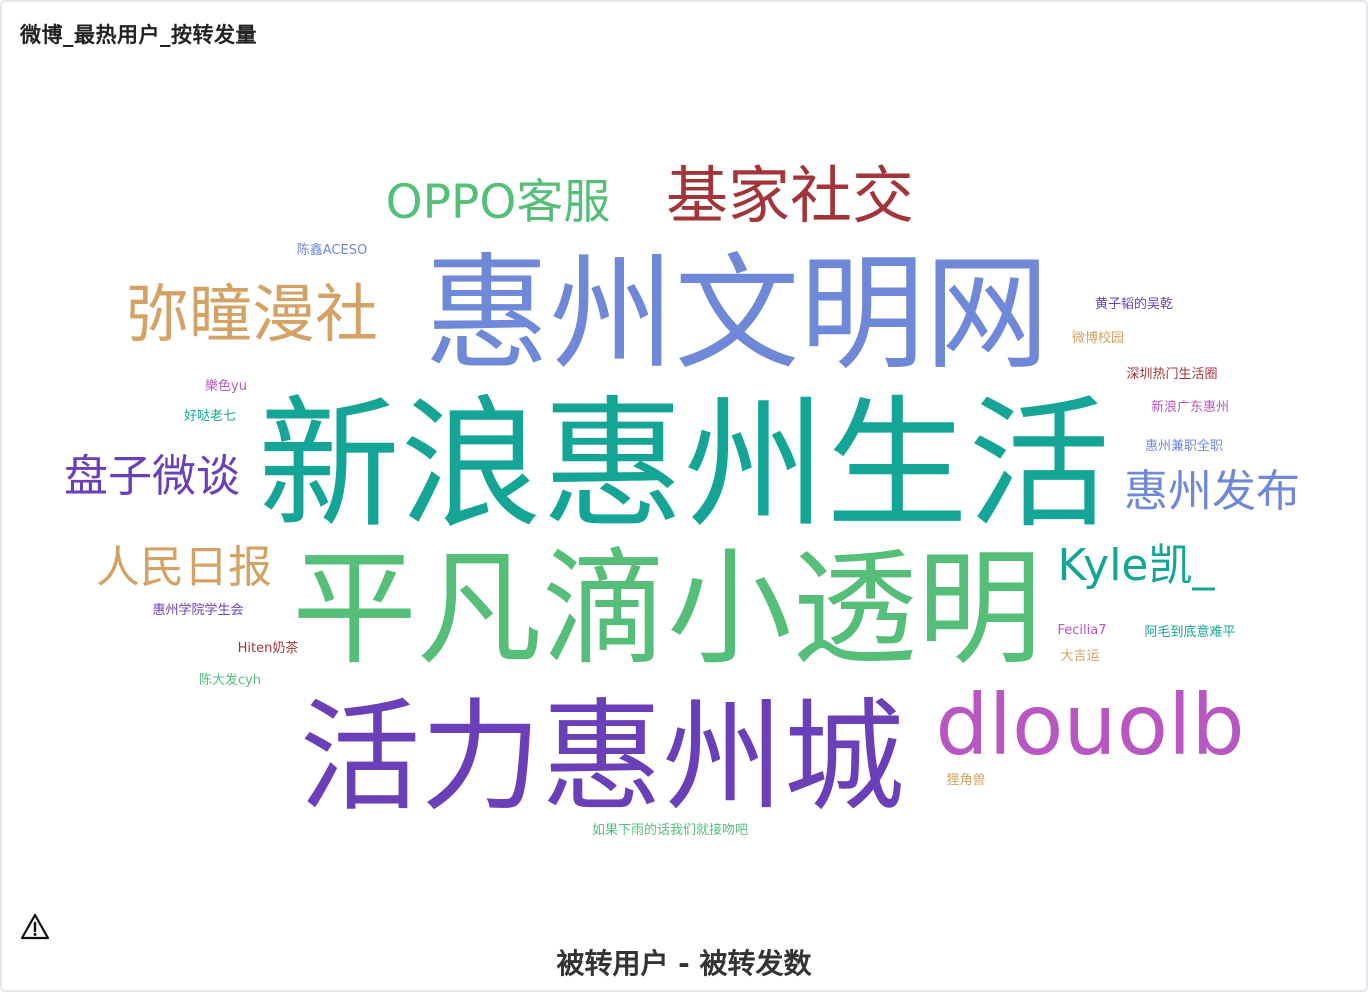  Describe the element at coordinates (210, 416) in the screenshot. I see `word-cloud-term: 好哒老七` at that location.